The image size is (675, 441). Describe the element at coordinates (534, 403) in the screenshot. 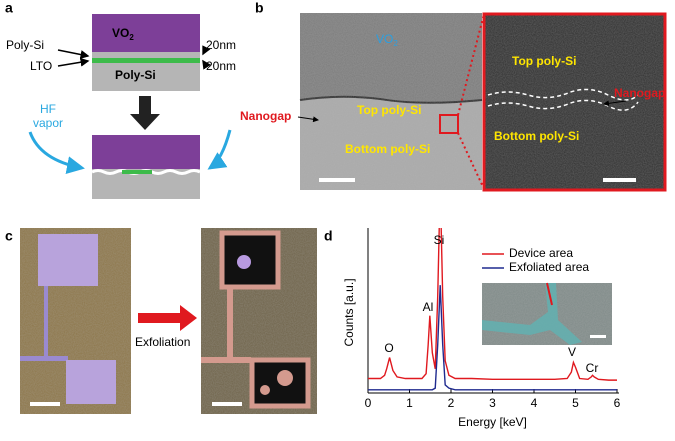

I see `x-tick-label: 4` at that location.